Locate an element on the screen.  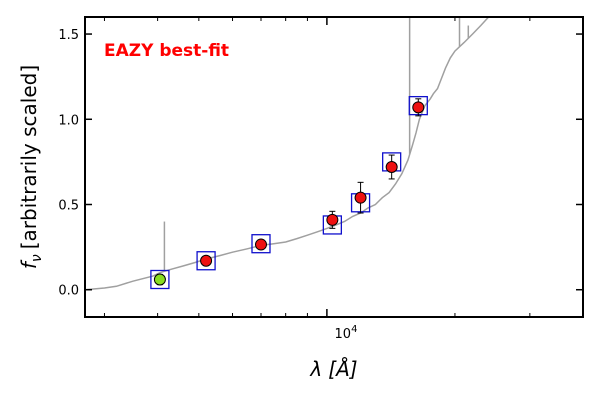
x-tick-label-major: 104 is located at coordinates (346, 333).